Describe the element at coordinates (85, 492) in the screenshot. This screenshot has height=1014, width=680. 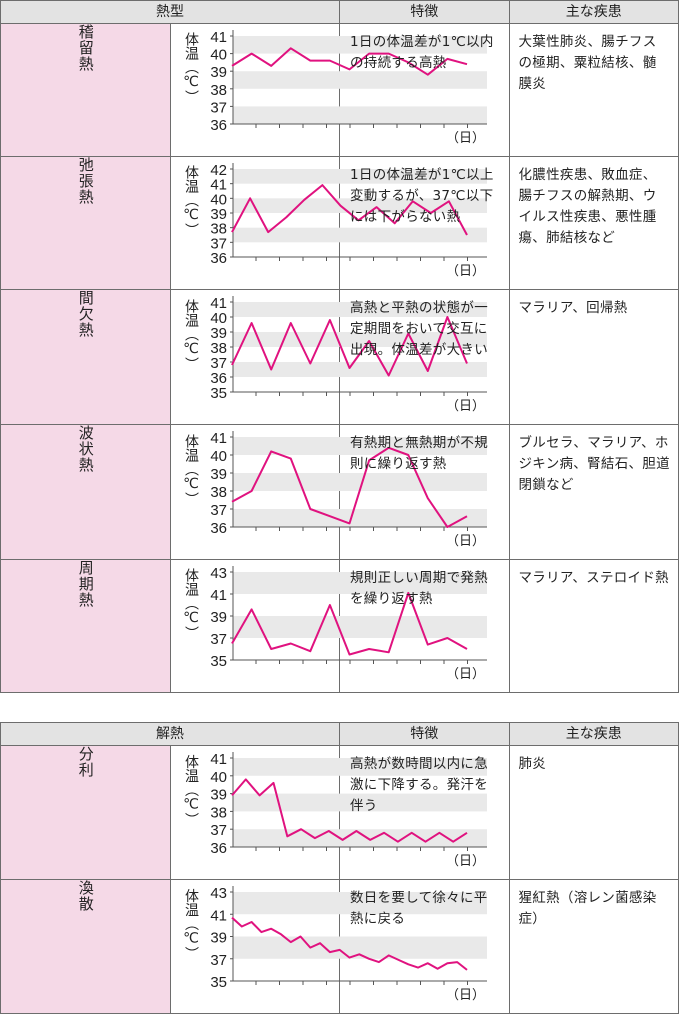
I see `row-label: 波状熱` at that location.